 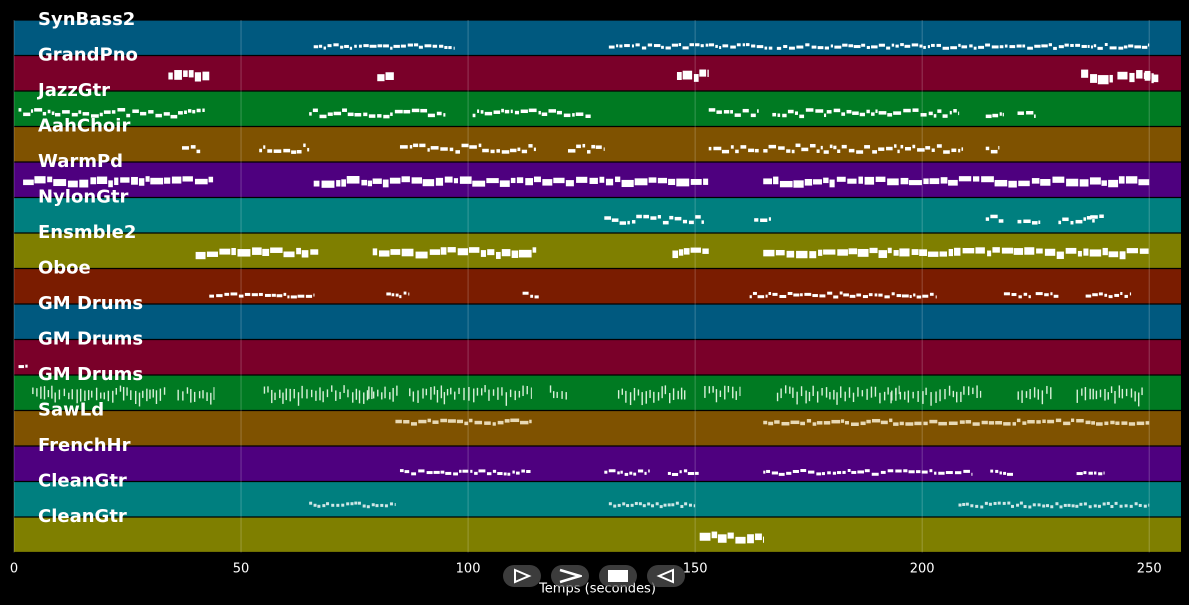 What do you see at coordinates (666, 576) in the screenshot?
I see `rewind-button` at bounding box center [666, 576].